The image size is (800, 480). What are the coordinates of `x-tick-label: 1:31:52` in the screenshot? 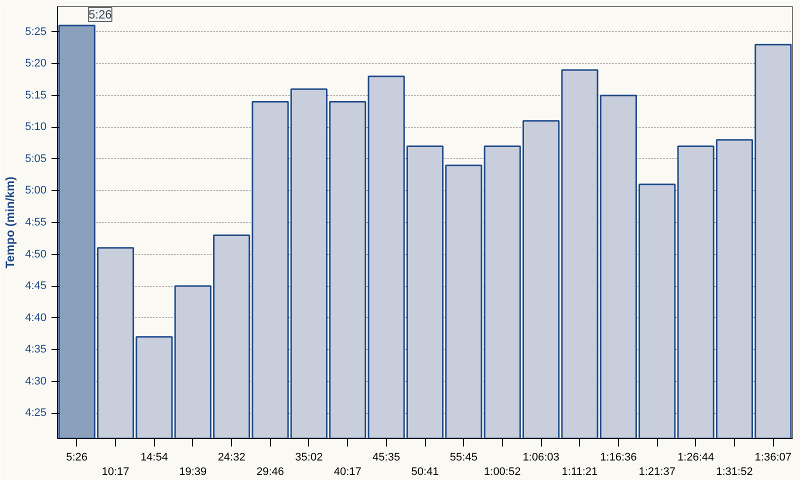 It's located at (734, 472).